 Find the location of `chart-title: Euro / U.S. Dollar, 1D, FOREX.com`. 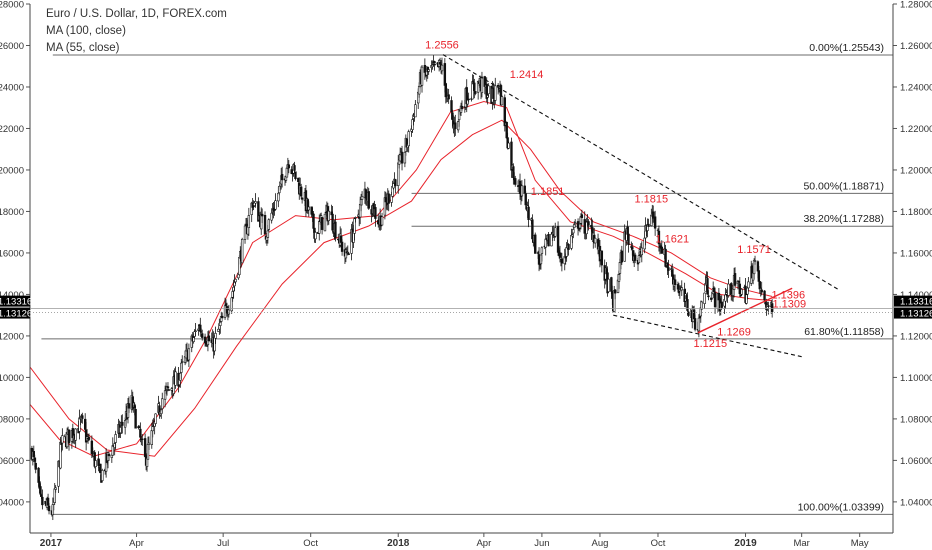

chart-title: Euro / U.S. Dollar, 1D, FOREX.com is located at coordinates (136, 14).